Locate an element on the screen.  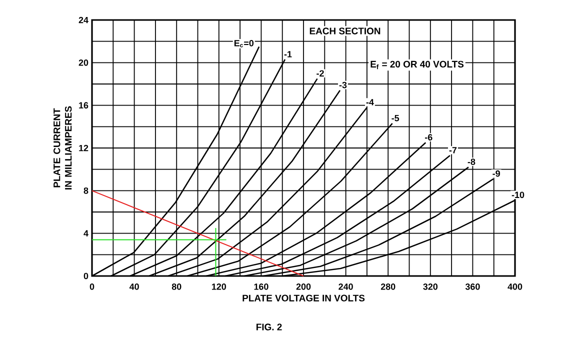
x-tick-label: 160 is located at coordinates (261, 287).